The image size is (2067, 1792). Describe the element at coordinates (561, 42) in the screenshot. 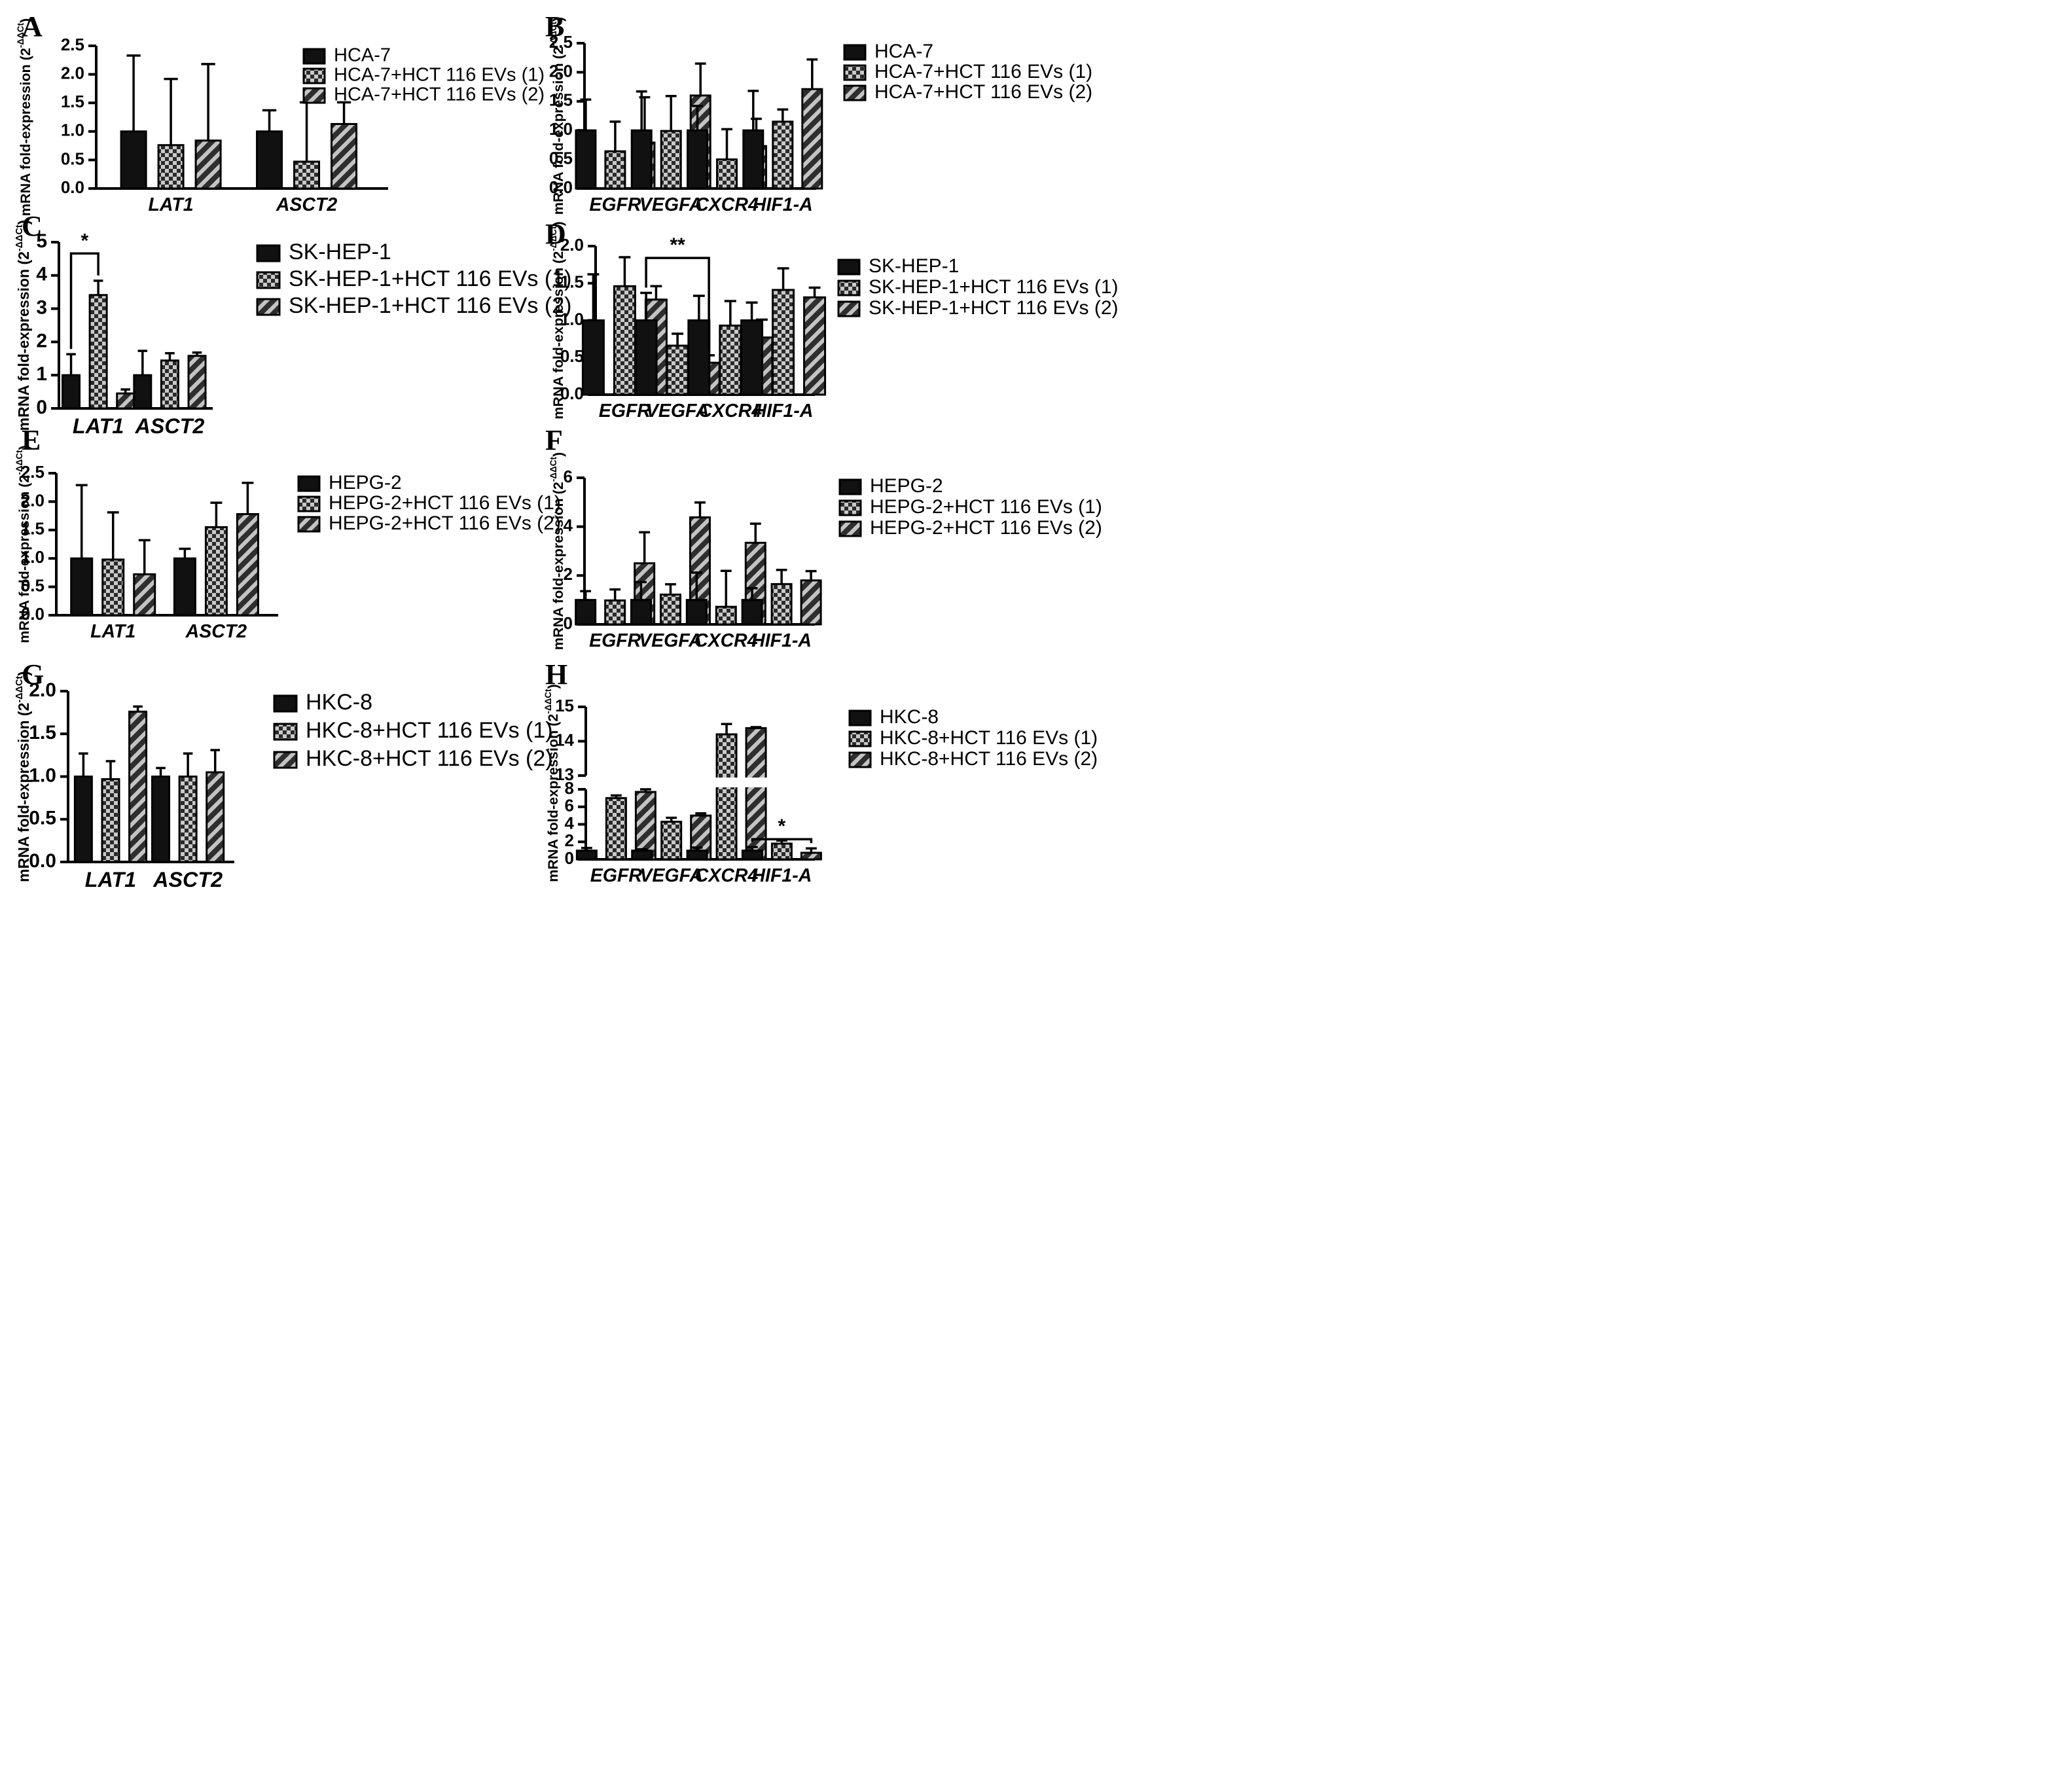

I see `y-tick-label: 2.5` at that location.